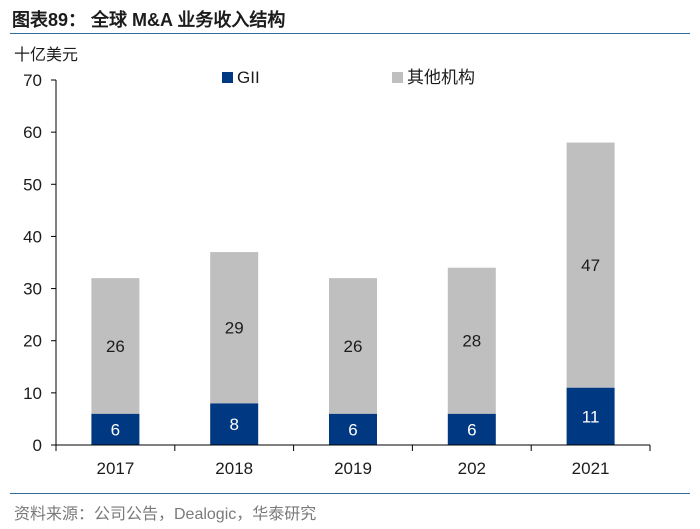 The width and height of the screenshot is (700, 529). I want to click on y-tick-label: 50, so click(32, 184).